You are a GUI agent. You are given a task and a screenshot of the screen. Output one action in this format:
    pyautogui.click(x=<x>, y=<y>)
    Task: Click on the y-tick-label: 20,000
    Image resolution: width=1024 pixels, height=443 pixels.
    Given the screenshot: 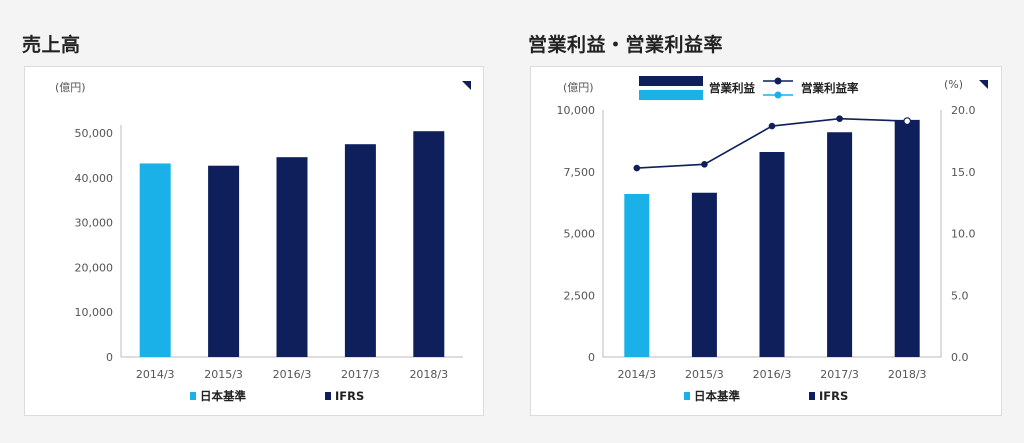 What is the action you would take?
    pyautogui.click(x=94, y=267)
    